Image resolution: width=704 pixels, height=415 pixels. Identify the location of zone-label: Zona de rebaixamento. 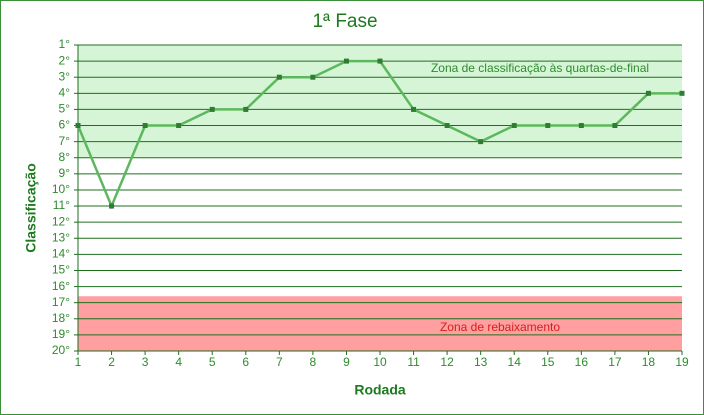
(500, 327).